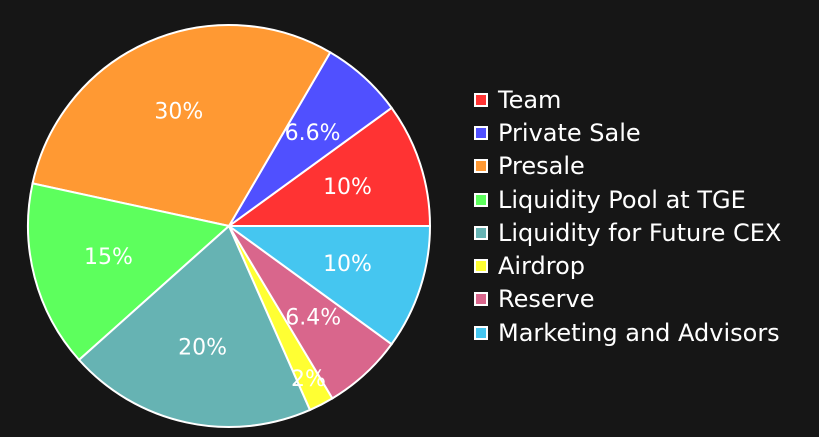 This screenshot has width=819, height=437. I want to click on legend-swatch-team, so click(481, 99).